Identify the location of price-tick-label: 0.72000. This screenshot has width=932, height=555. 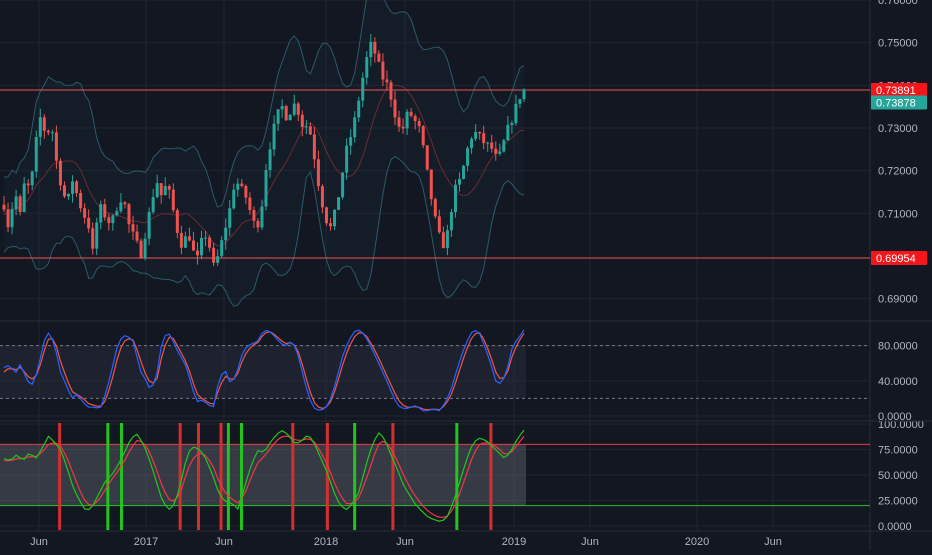
(898, 172).